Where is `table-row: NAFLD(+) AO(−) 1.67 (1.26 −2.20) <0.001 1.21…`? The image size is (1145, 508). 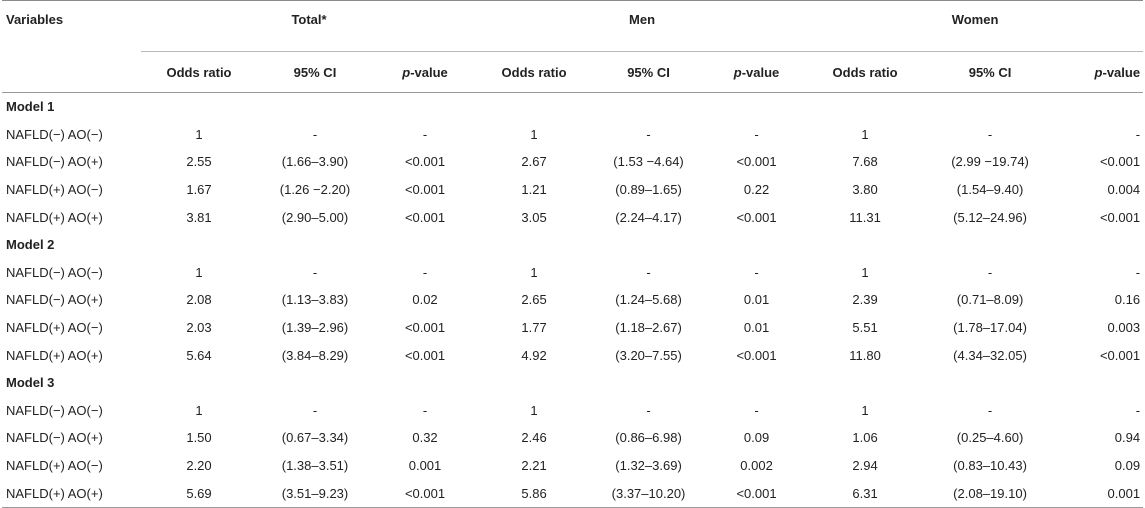
table-row: NAFLD(+) AO(−) 1.67 (1.26 −2.20) <0.001 1.21… is located at coordinates (572, 190).